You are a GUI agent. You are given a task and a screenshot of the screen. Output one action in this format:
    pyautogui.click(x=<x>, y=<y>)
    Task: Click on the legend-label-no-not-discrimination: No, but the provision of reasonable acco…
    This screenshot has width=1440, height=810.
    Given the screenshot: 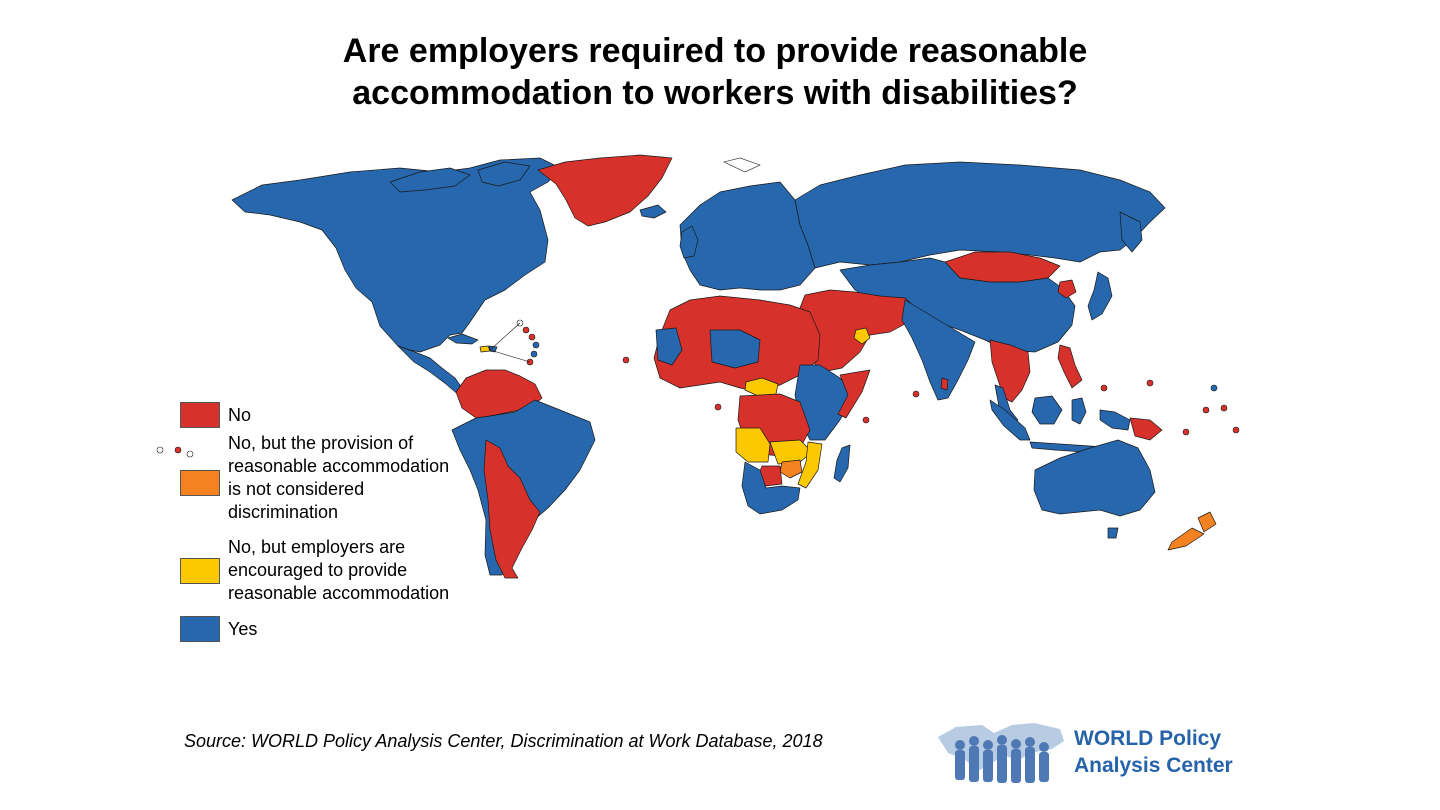 What is the action you would take?
    pyautogui.click(x=338, y=478)
    